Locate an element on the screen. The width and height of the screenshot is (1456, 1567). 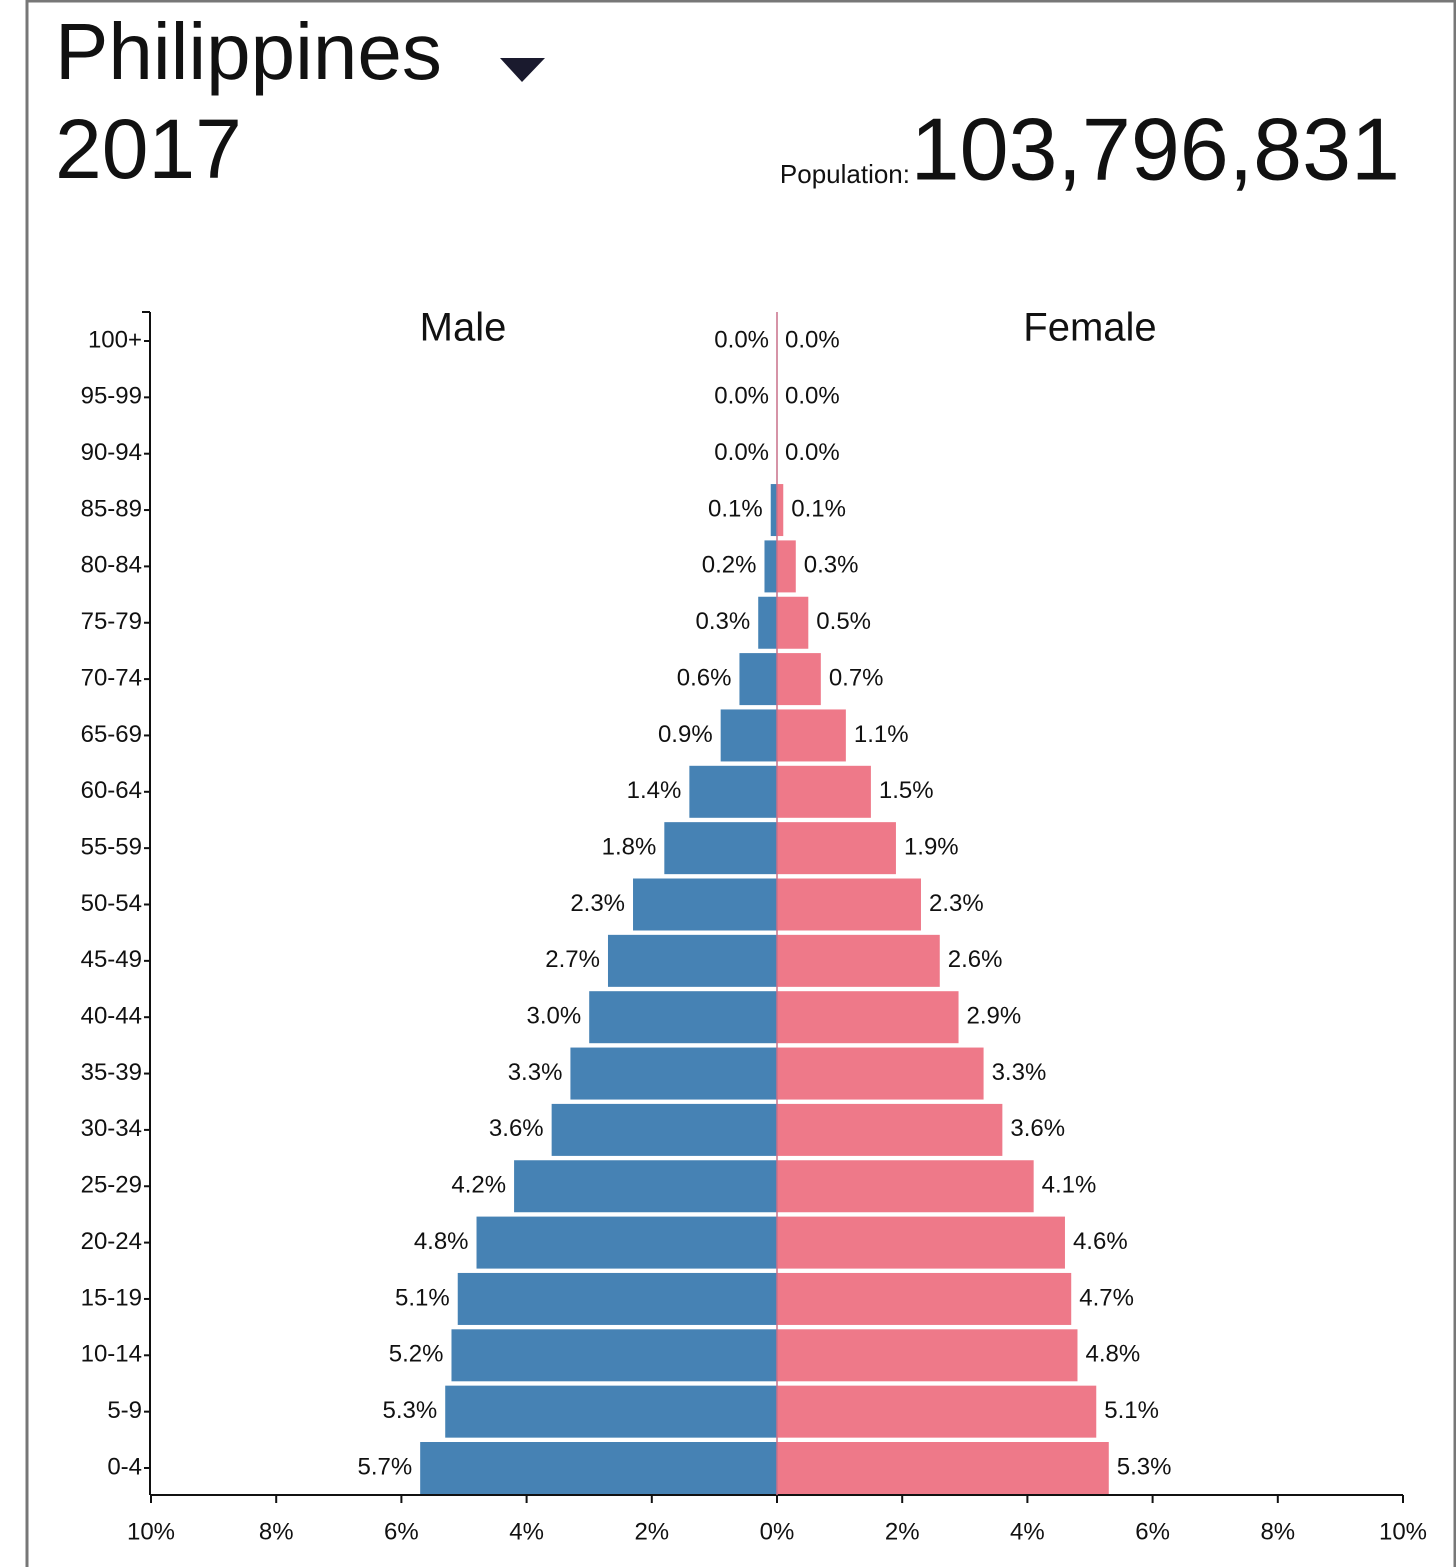
y-tick-label: 55-59 is located at coordinates (111, 846).